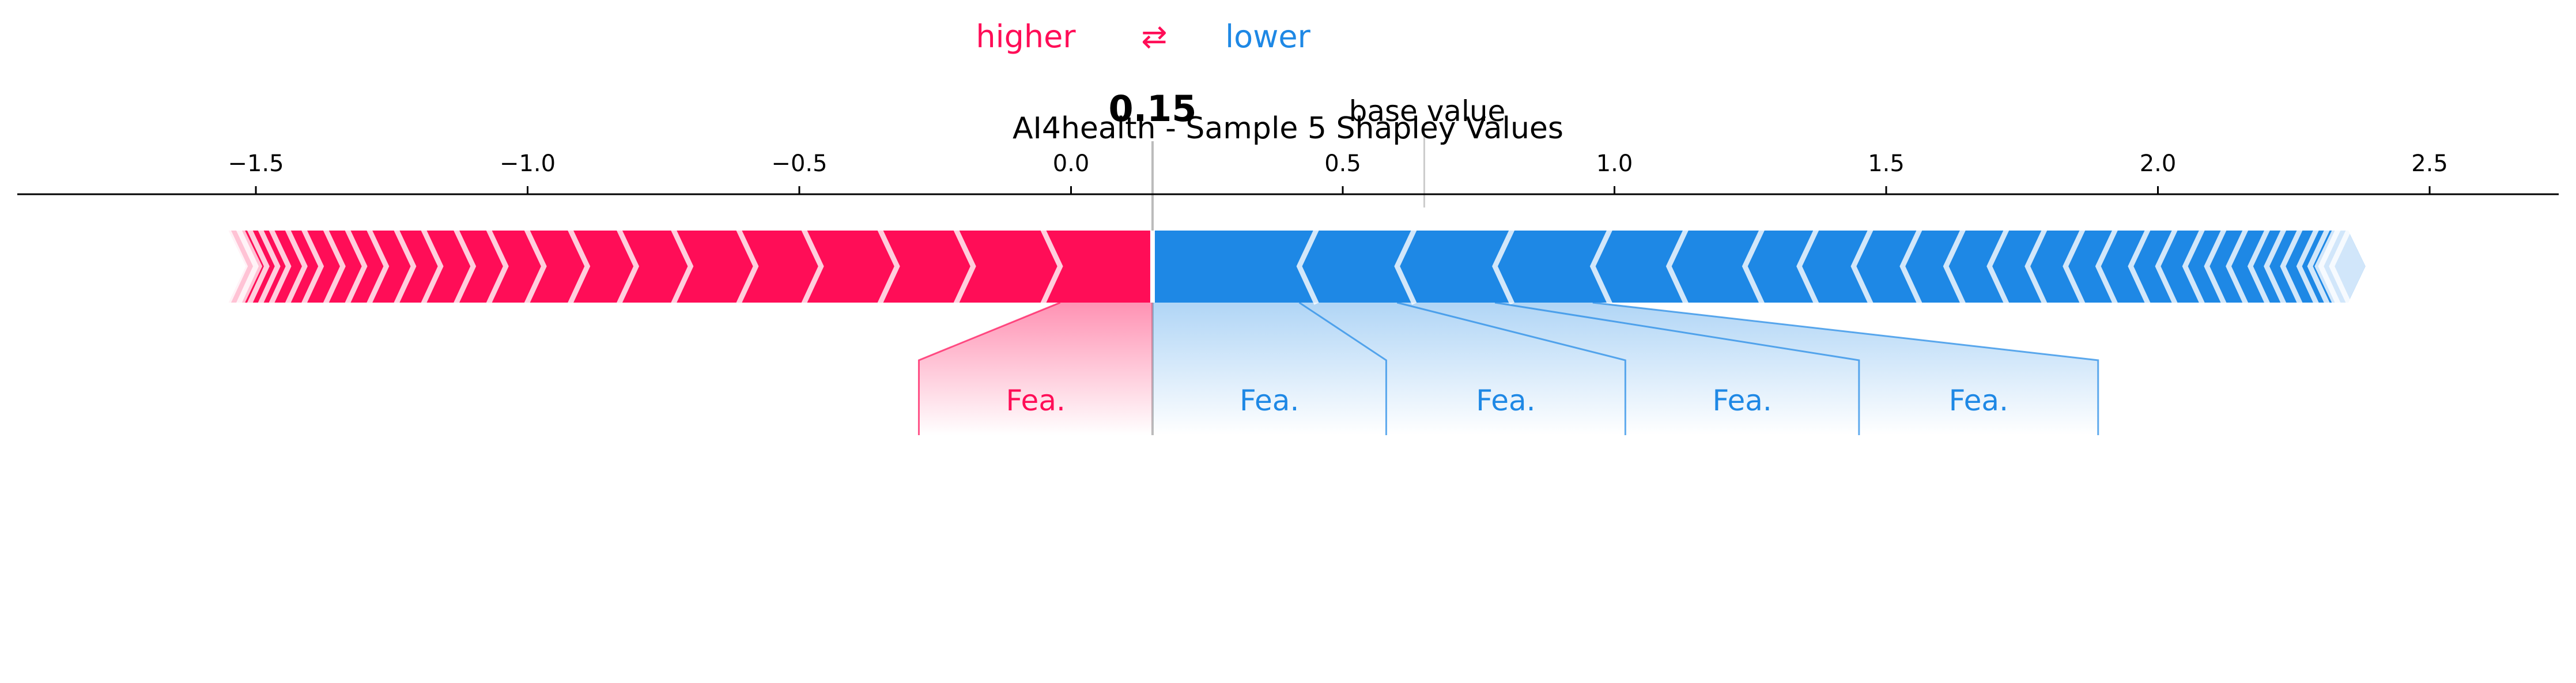 The width and height of the screenshot is (2576, 683). Describe the element at coordinates (799, 163) in the screenshot. I see `x-tick-label: −0.5` at that location.